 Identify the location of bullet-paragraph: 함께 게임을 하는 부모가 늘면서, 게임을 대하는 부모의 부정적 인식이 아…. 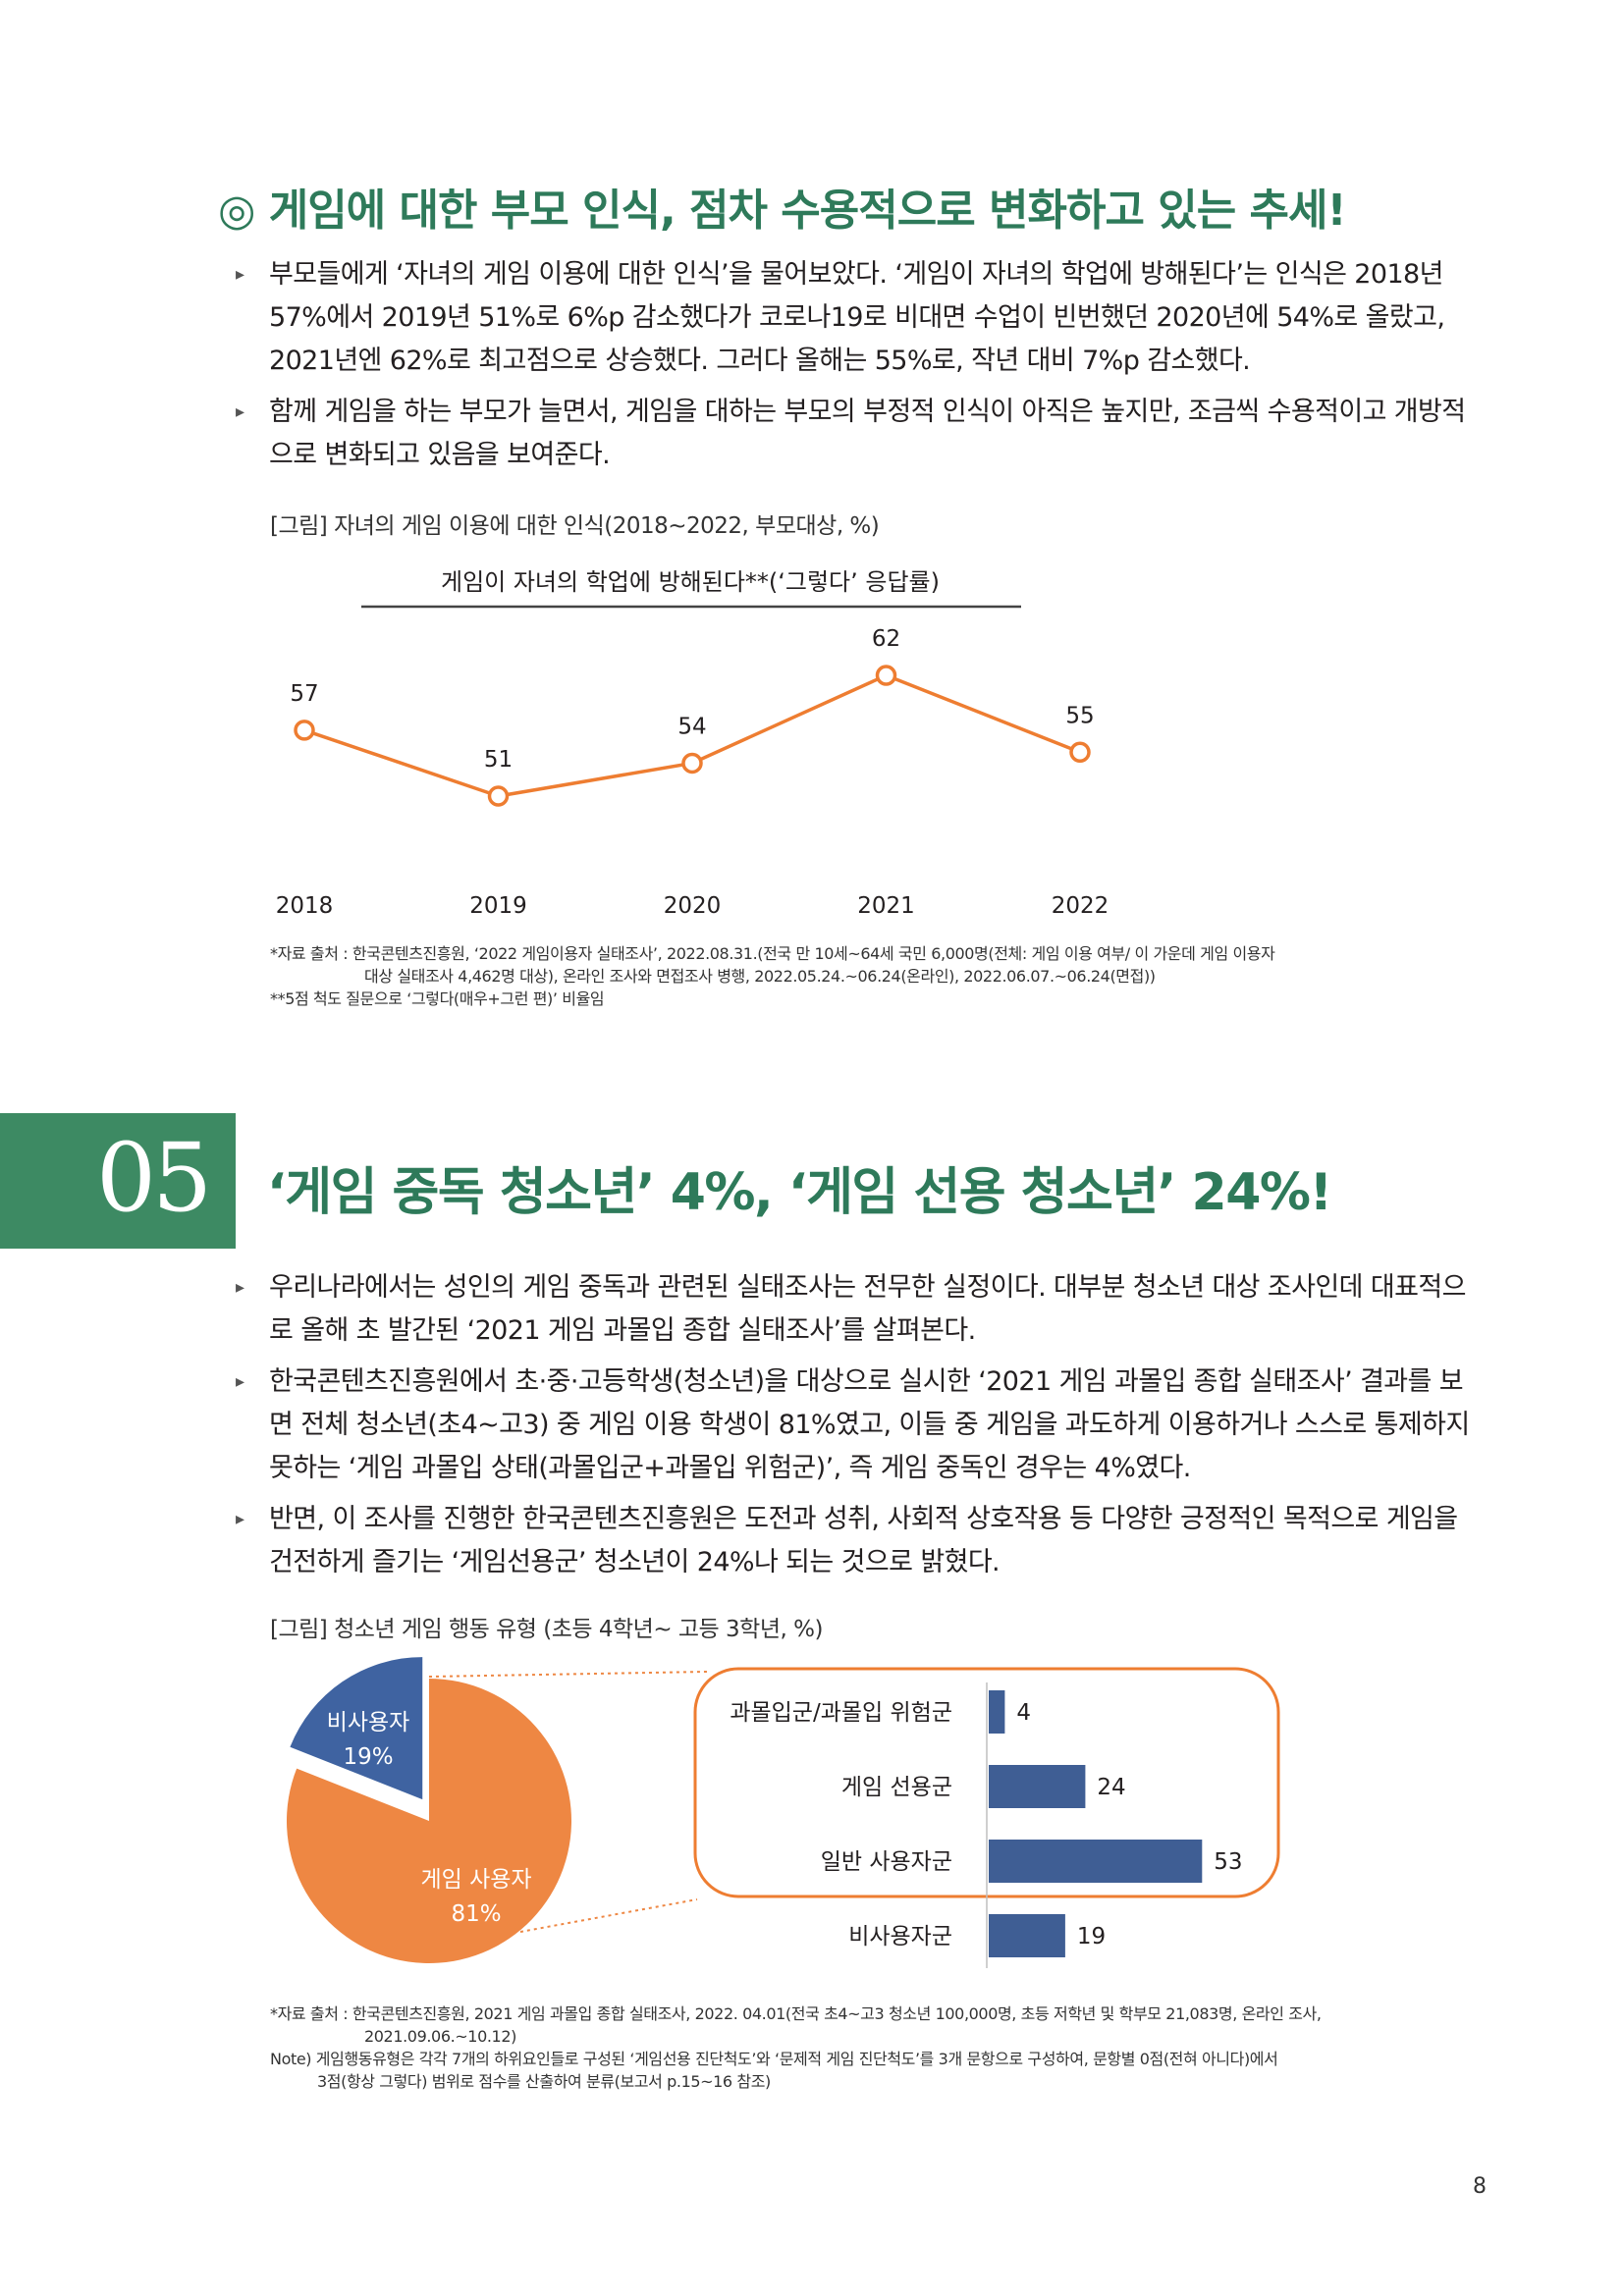
(857, 434).